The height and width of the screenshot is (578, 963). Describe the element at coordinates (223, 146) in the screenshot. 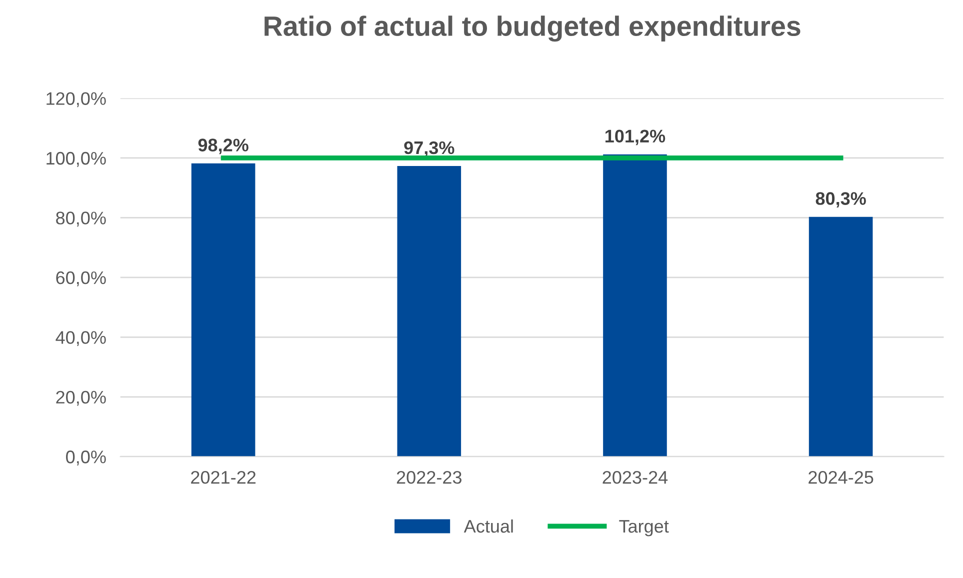

I see `data-label: 98,2%` at that location.